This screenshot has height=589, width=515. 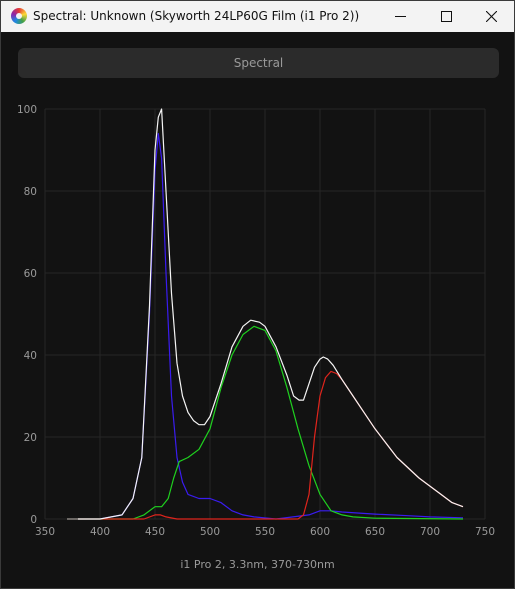 I want to click on x-tick-label-4: 550, so click(x=265, y=532).